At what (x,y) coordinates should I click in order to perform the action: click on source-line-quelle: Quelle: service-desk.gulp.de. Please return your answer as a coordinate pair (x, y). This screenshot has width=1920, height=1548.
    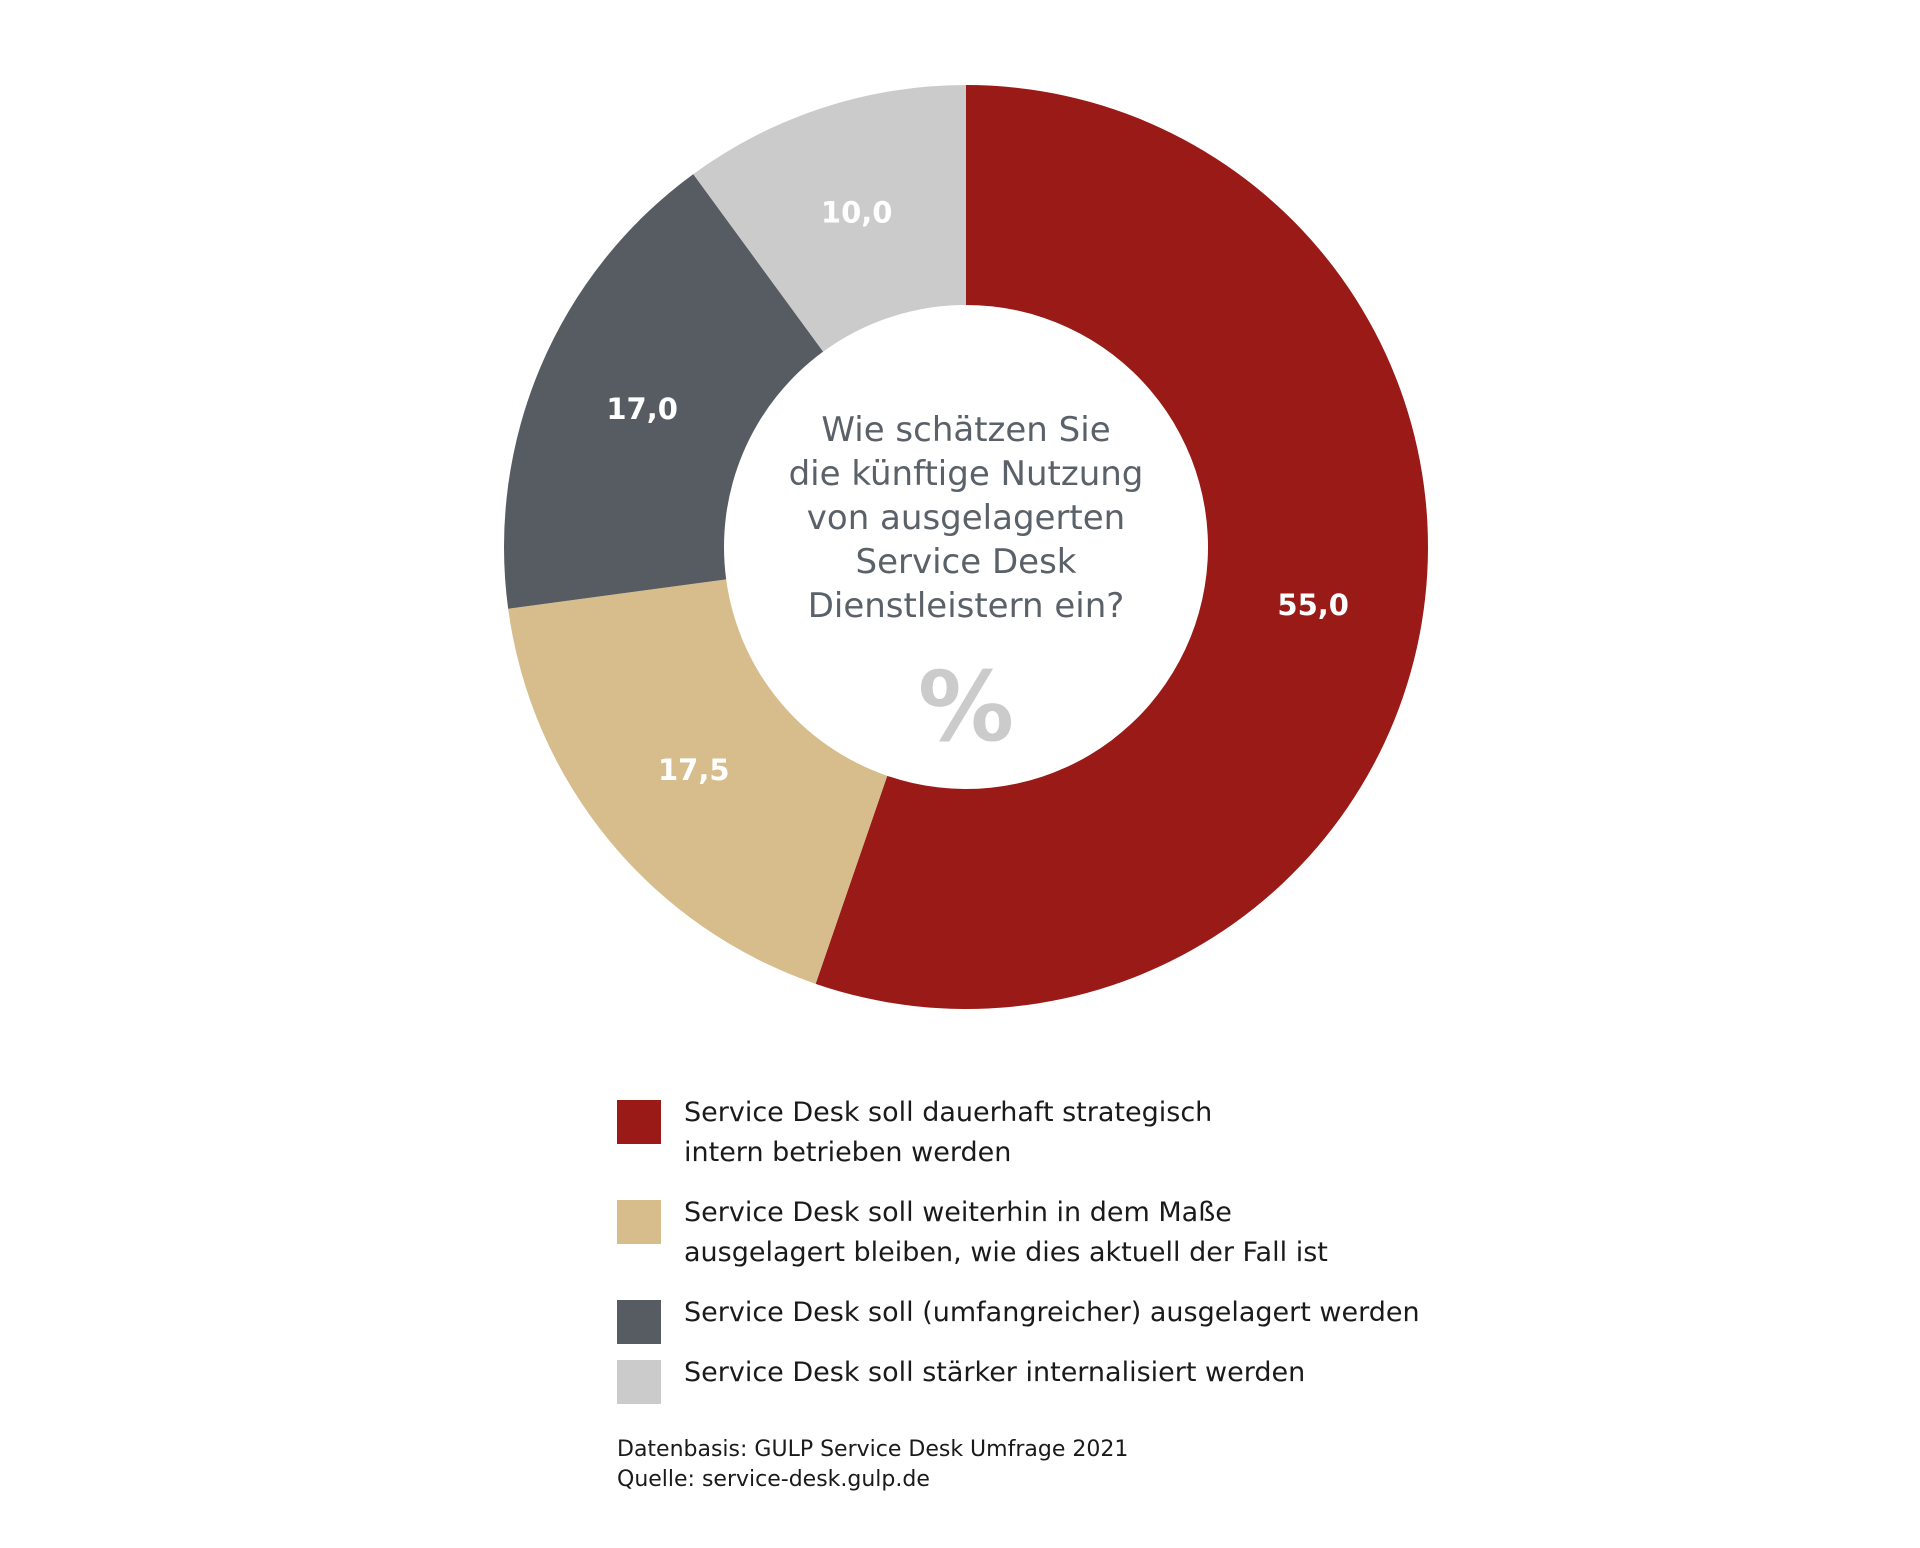
    Looking at the image, I should click on (773, 1479).